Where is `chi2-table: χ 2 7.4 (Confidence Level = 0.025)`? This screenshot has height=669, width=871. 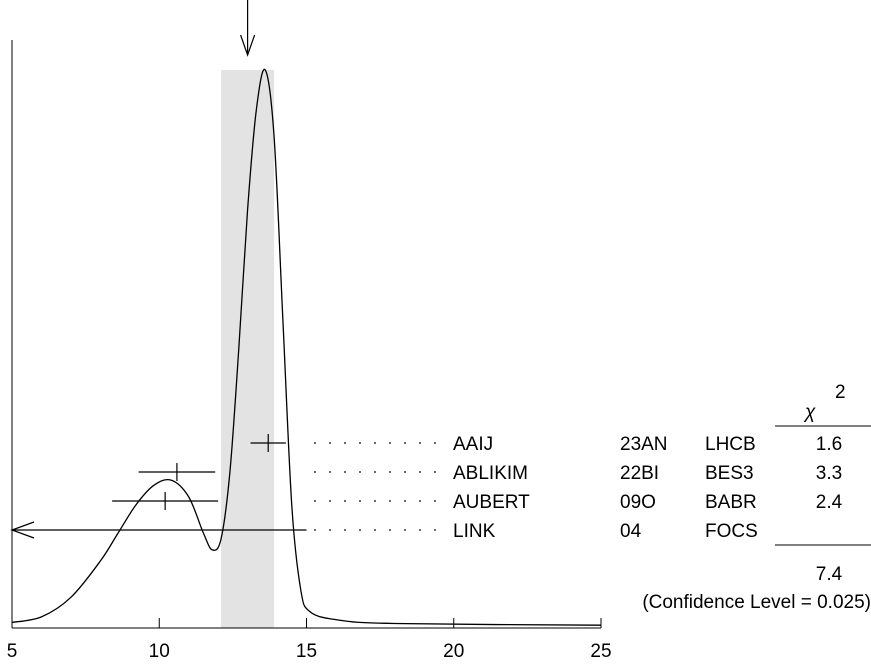
chi2-table: χ 2 7.4 (Confidence Level = 0.025) is located at coordinates (756, 497).